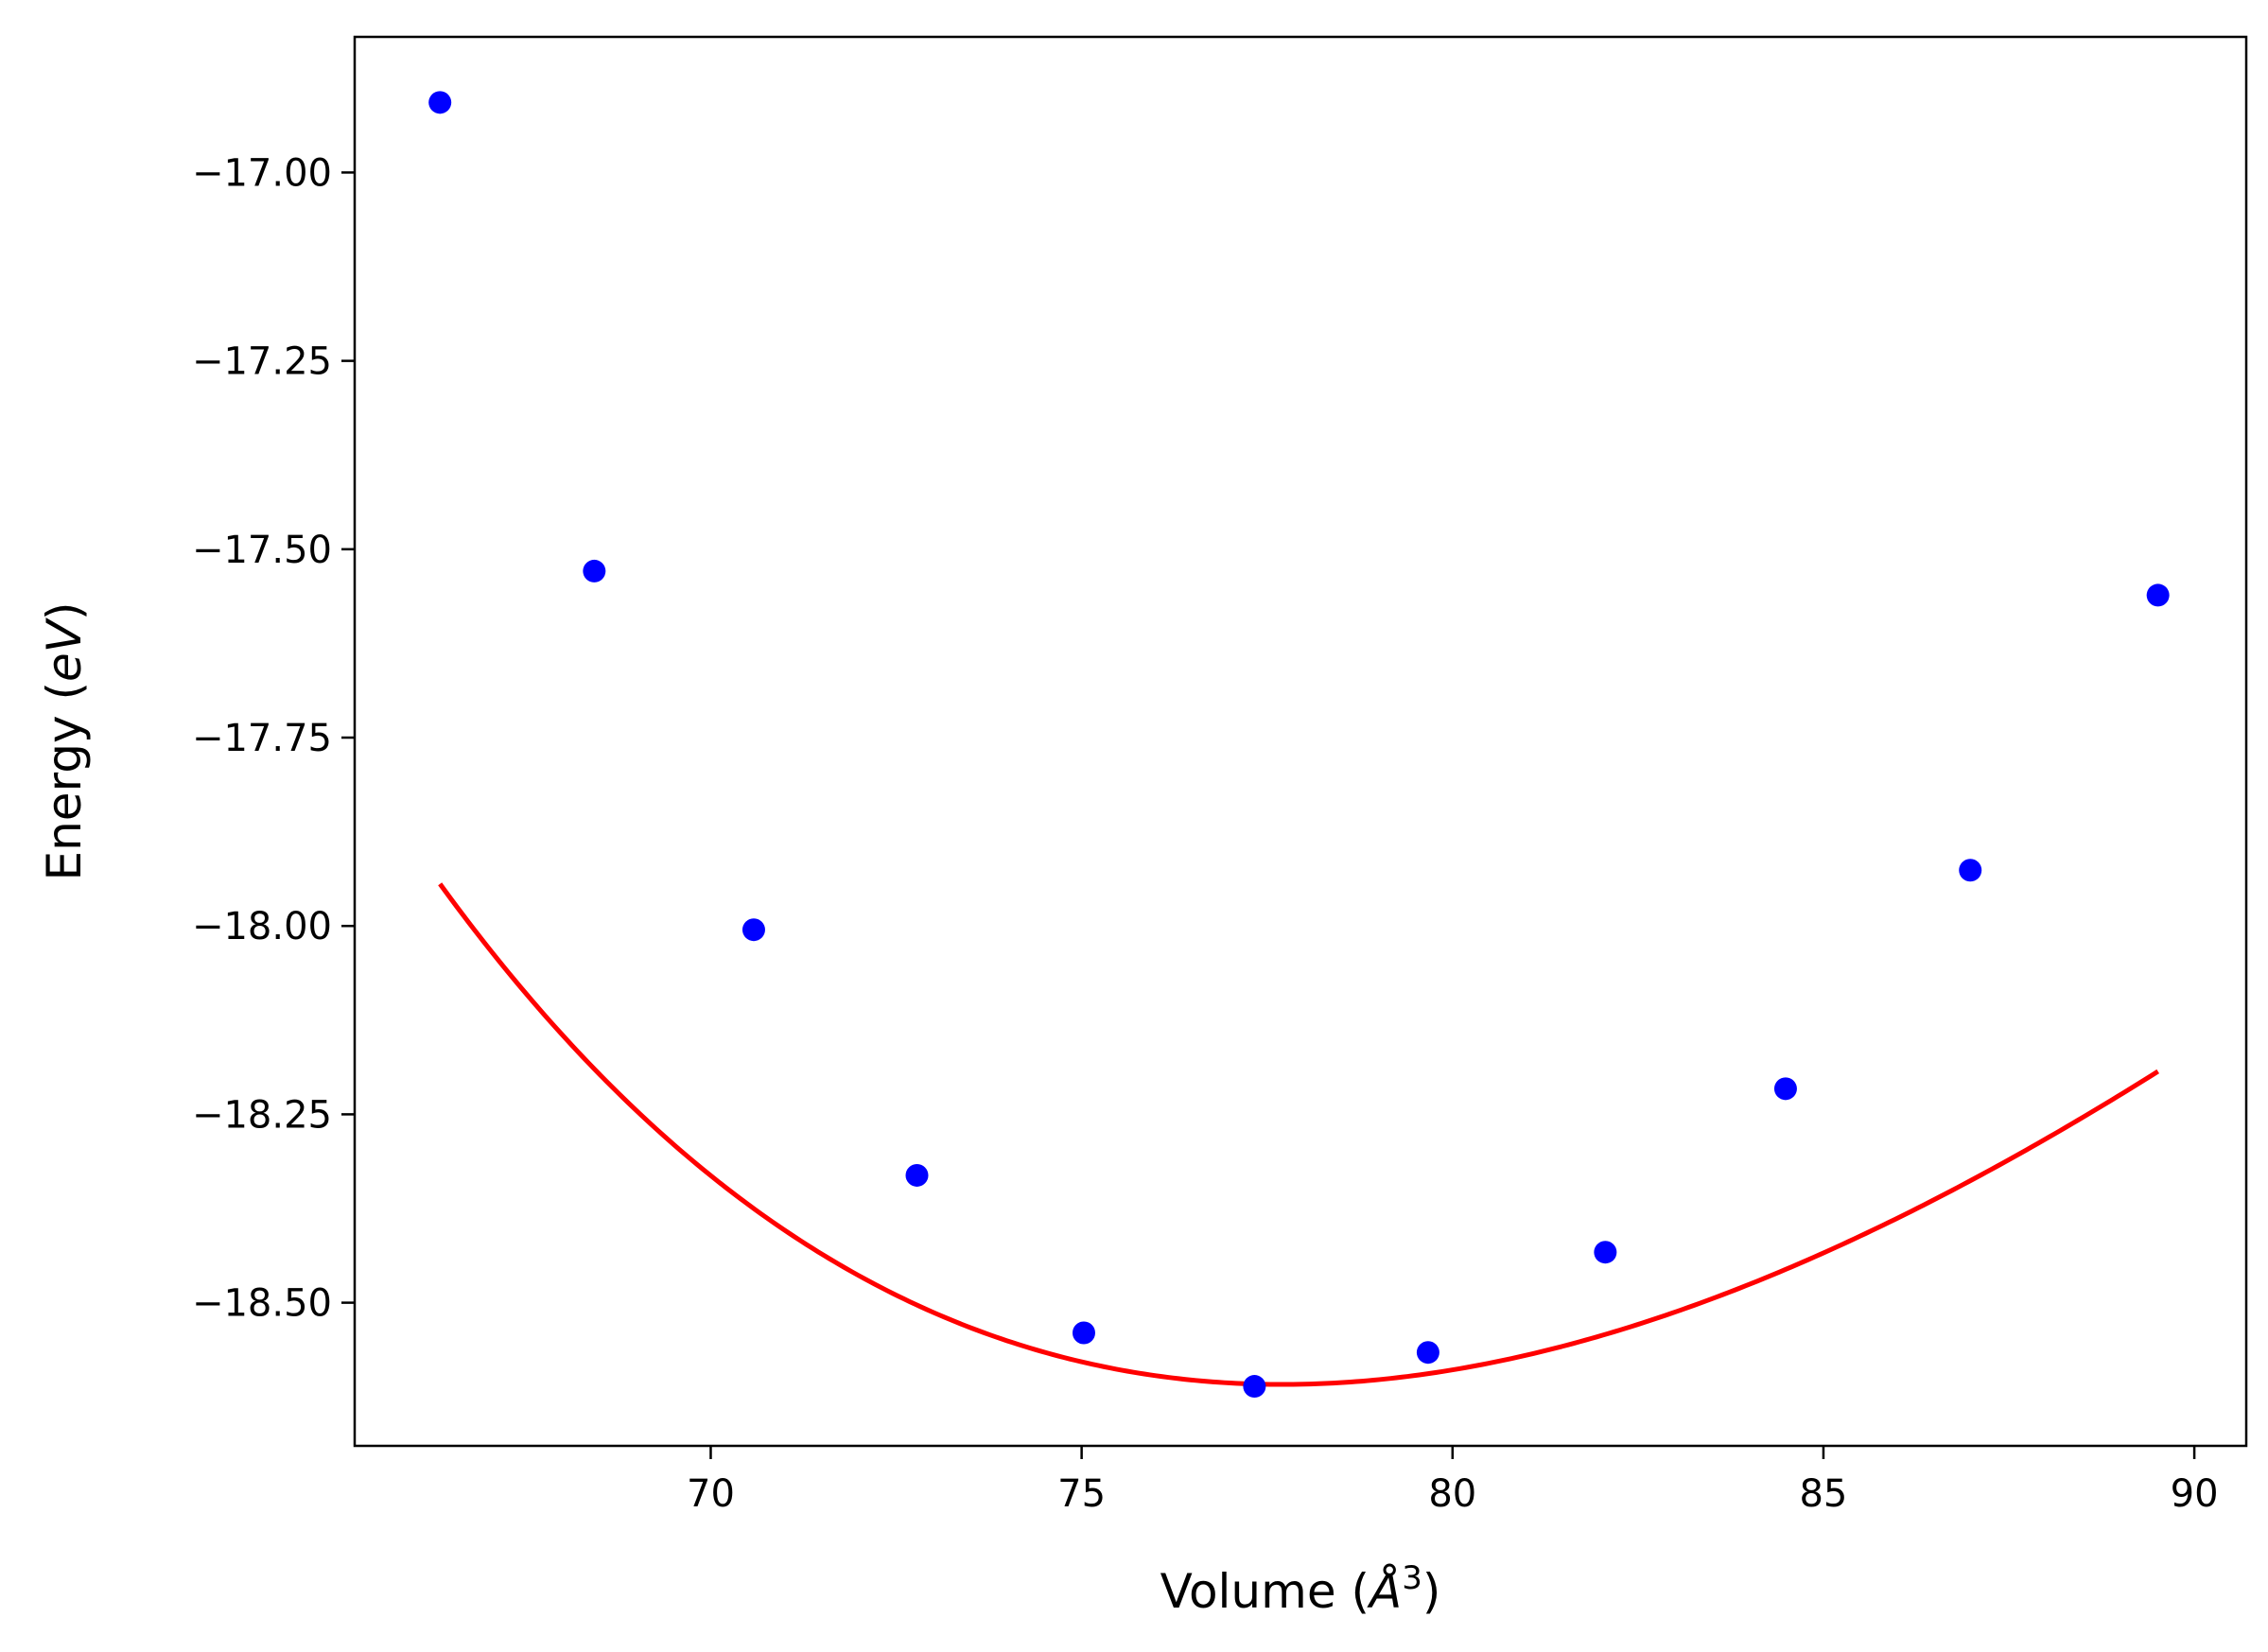 This screenshot has height=1652, width=2268. What do you see at coordinates (1431, 1591) in the screenshot?
I see `x-axis-label-suffix: )` at bounding box center [1431, 1591].